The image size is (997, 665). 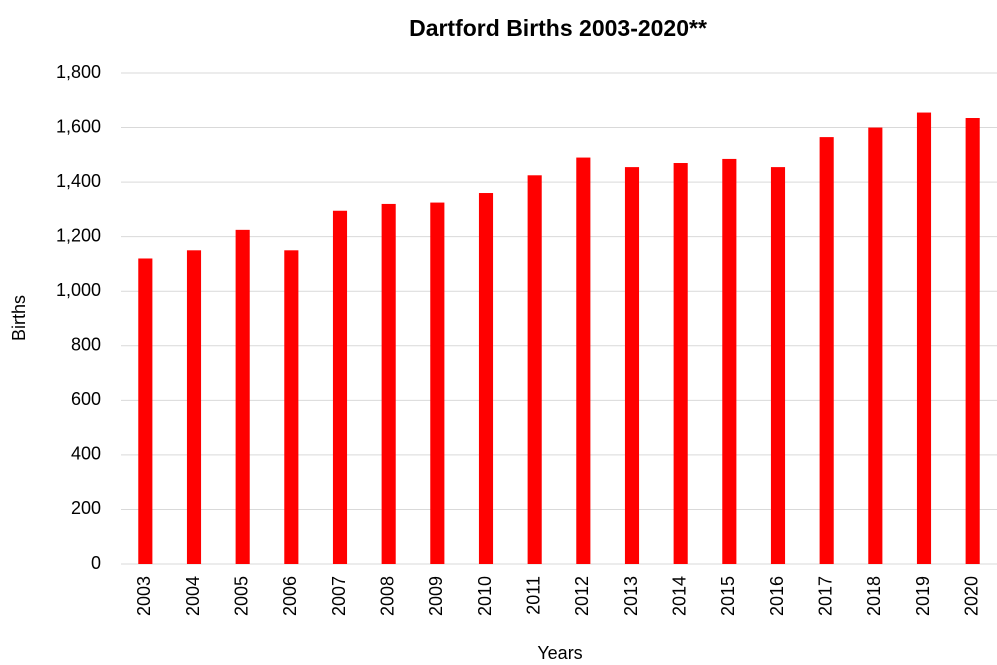 I want to click on y-tick-label: 800, so click(x=86, y=345).